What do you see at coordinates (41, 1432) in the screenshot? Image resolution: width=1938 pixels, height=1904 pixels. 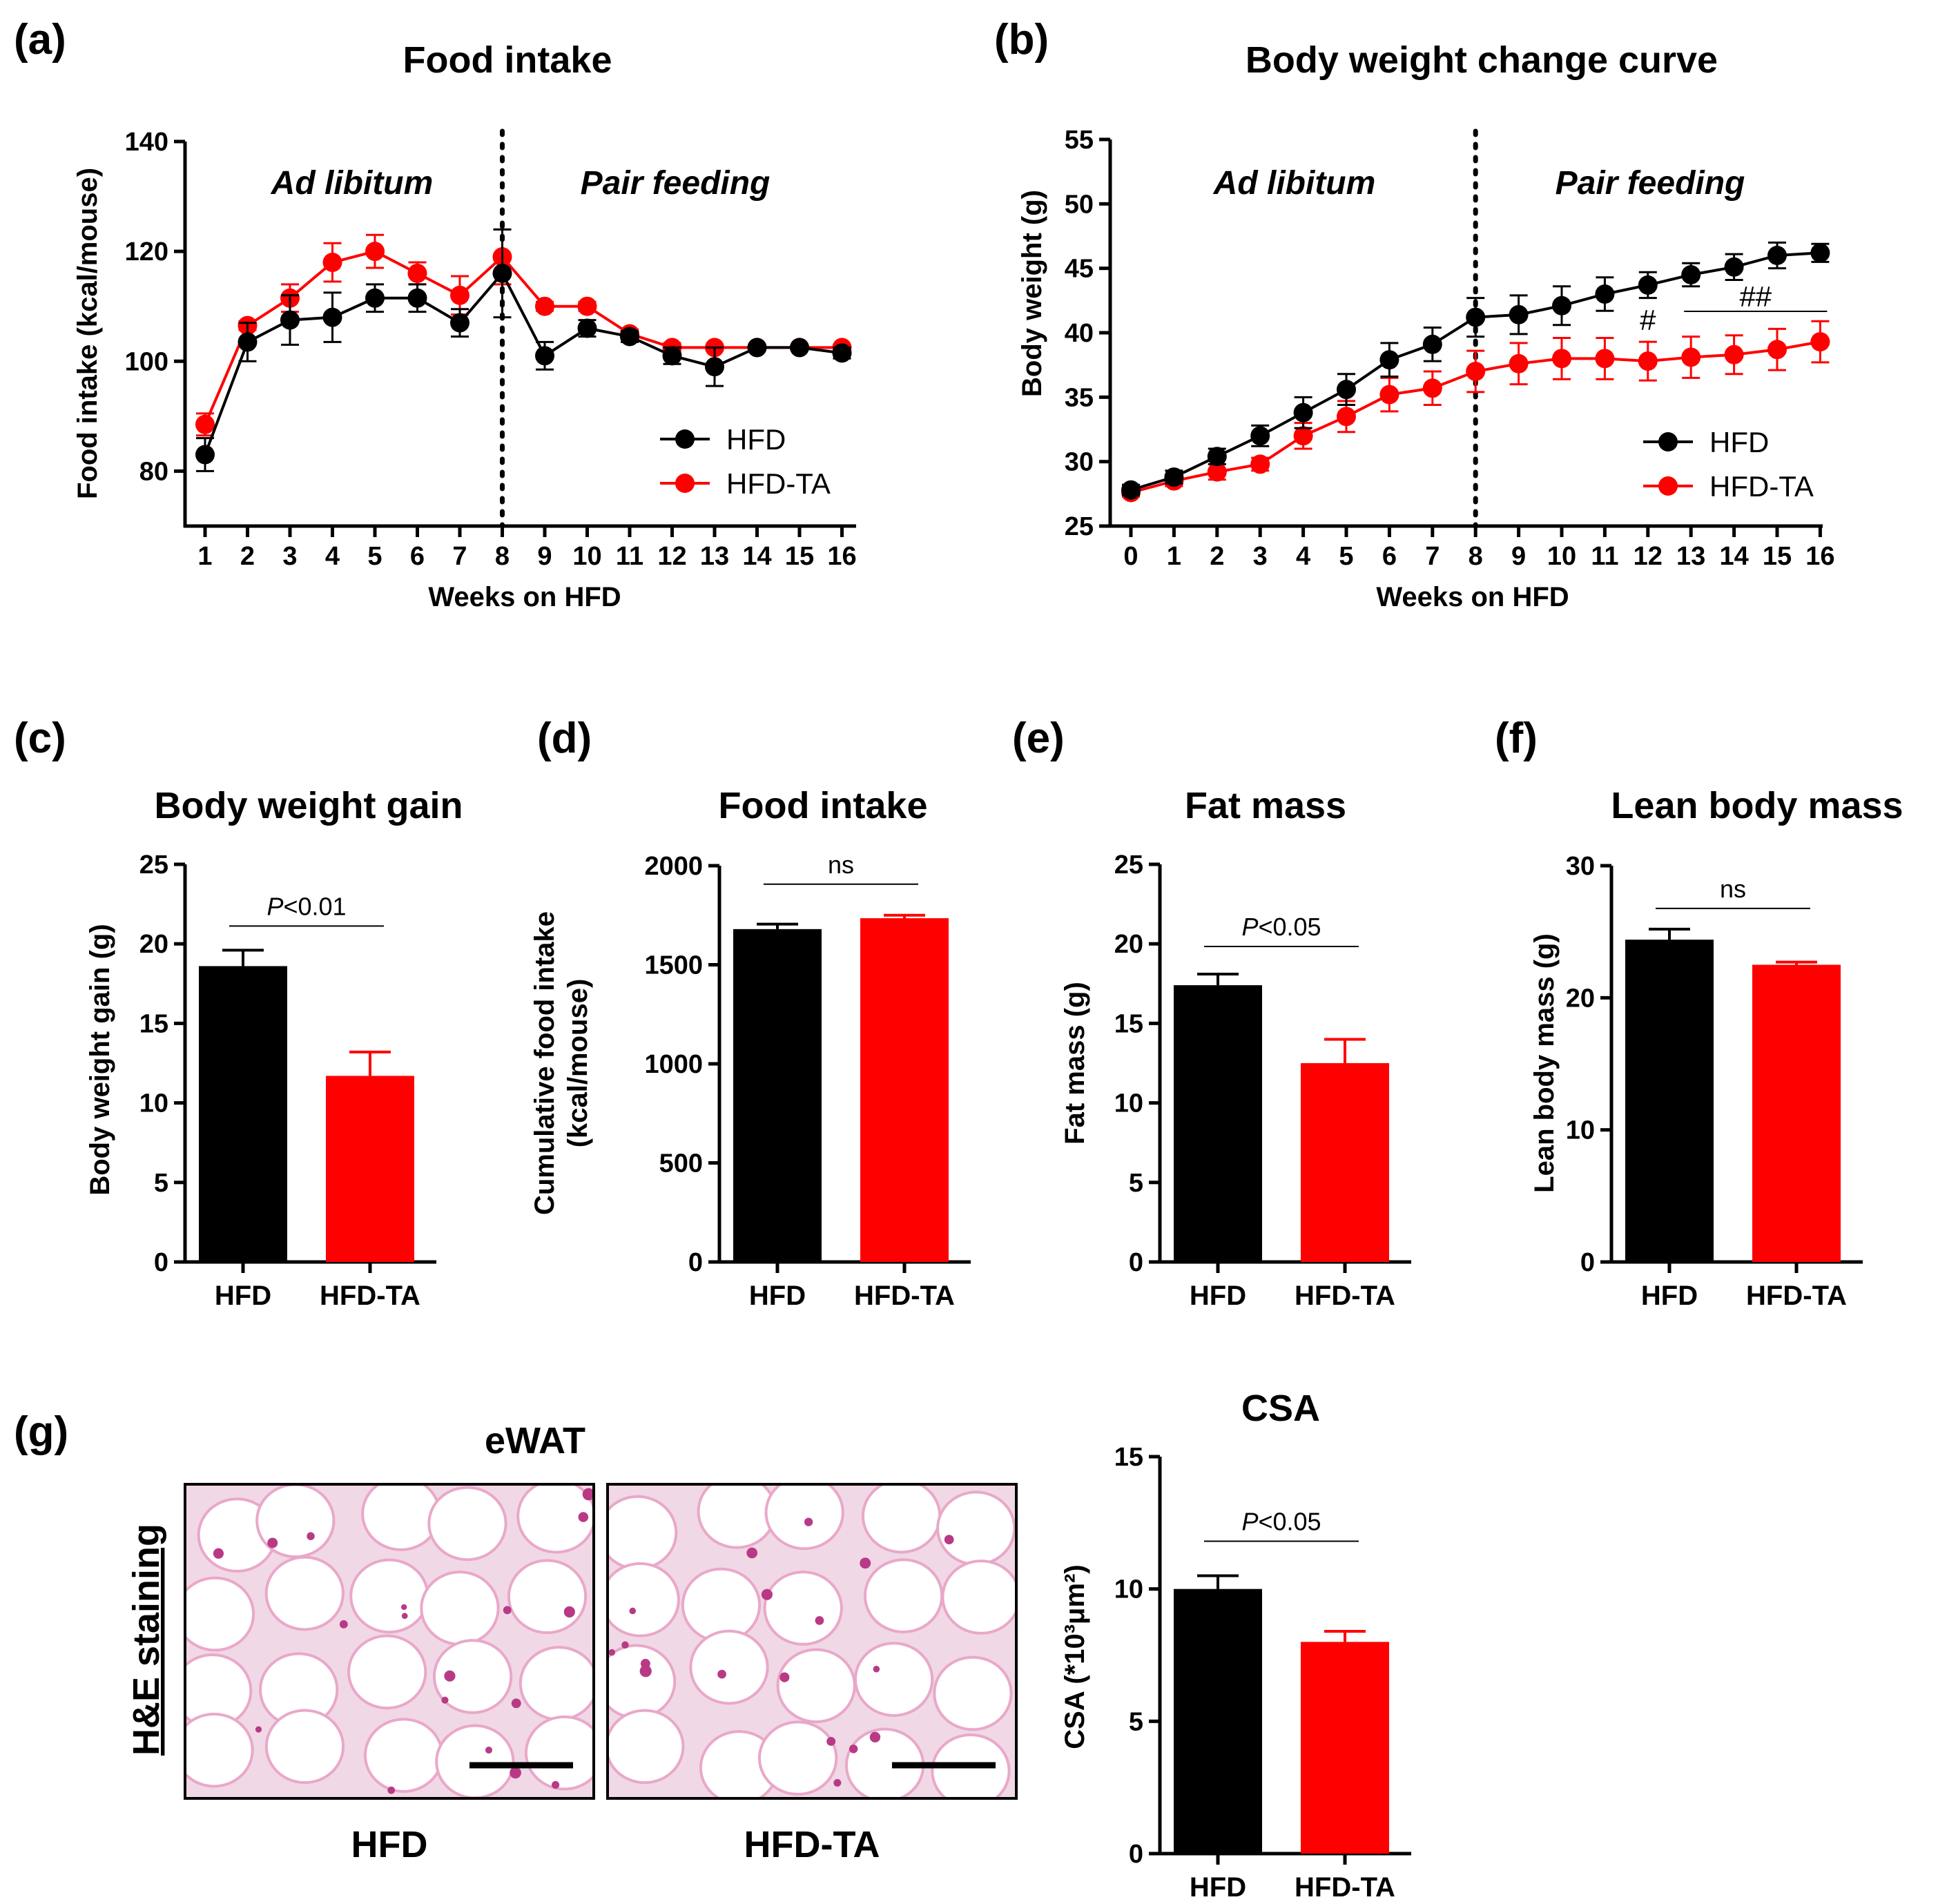 I see `panel-label: (g)` at bounding box center [41, 1432].